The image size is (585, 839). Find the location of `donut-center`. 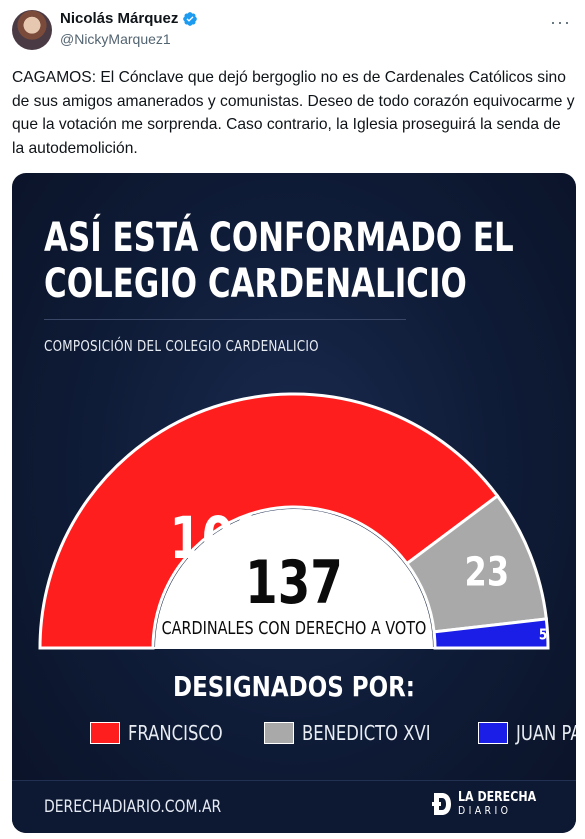

donut-center is located at coordinates (294, 578).